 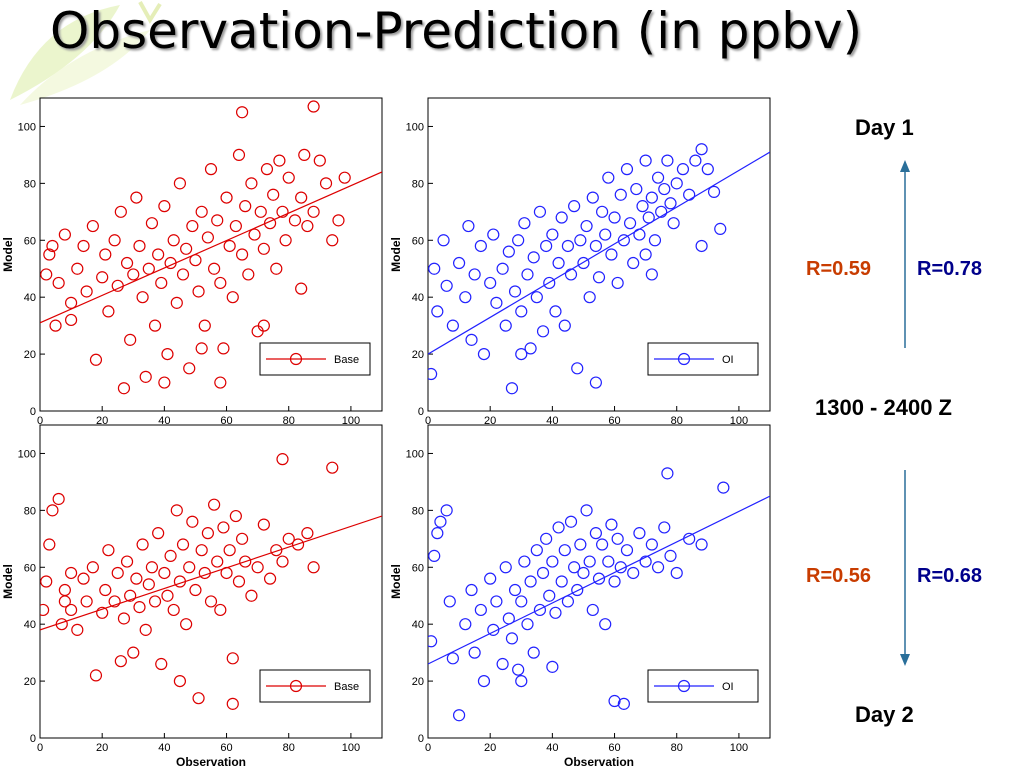 I want to click on legend-label: Base, so click(x=346, y=360).